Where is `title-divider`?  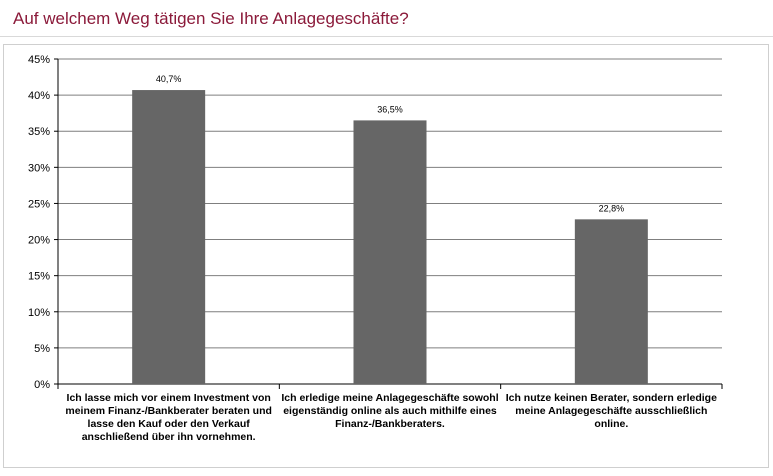 title-divider is located at coordinates (386, 36).